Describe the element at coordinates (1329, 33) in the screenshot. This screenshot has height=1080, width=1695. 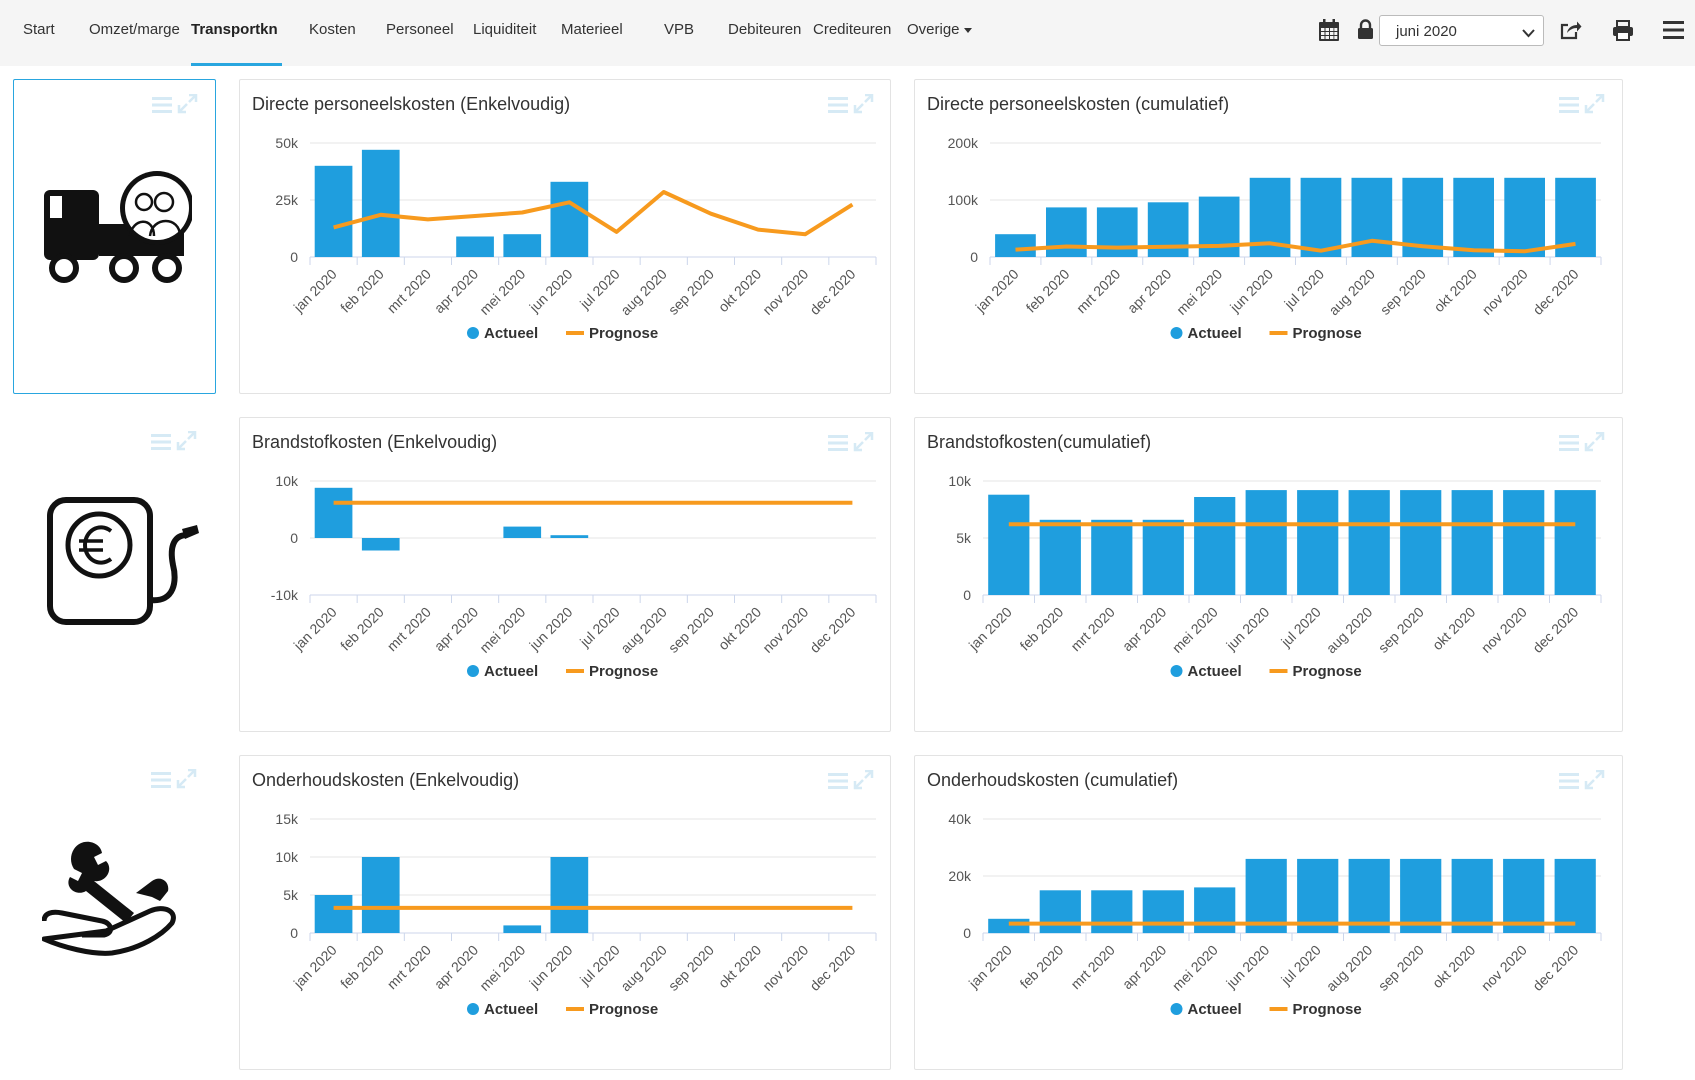
I see `calendar-icon` at that location.